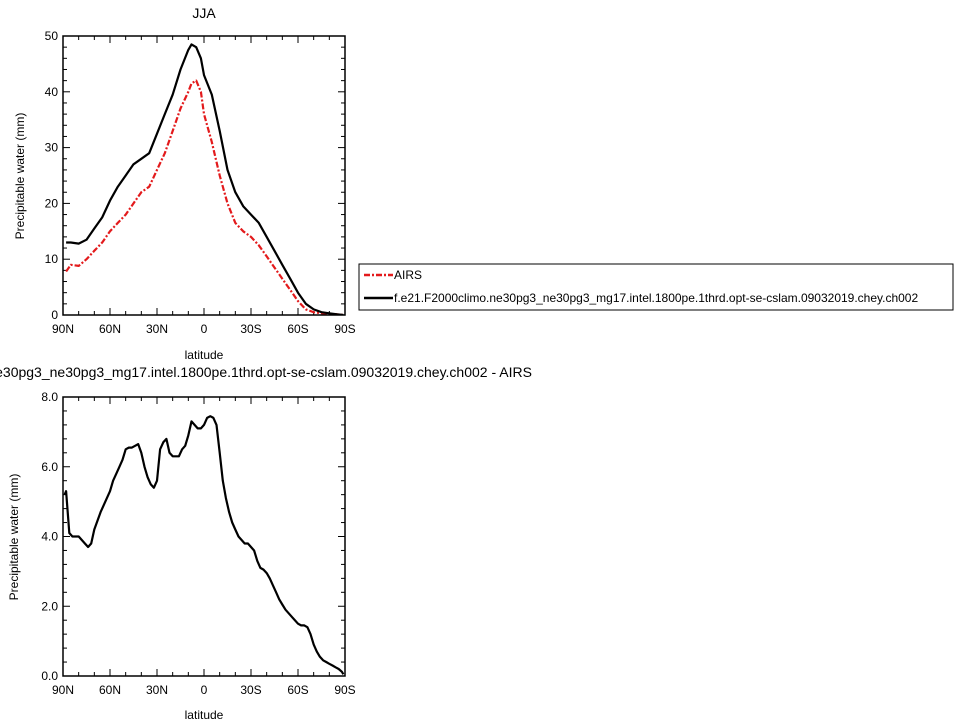  I want to click on y-tick-label: 10, so click(52, 259).